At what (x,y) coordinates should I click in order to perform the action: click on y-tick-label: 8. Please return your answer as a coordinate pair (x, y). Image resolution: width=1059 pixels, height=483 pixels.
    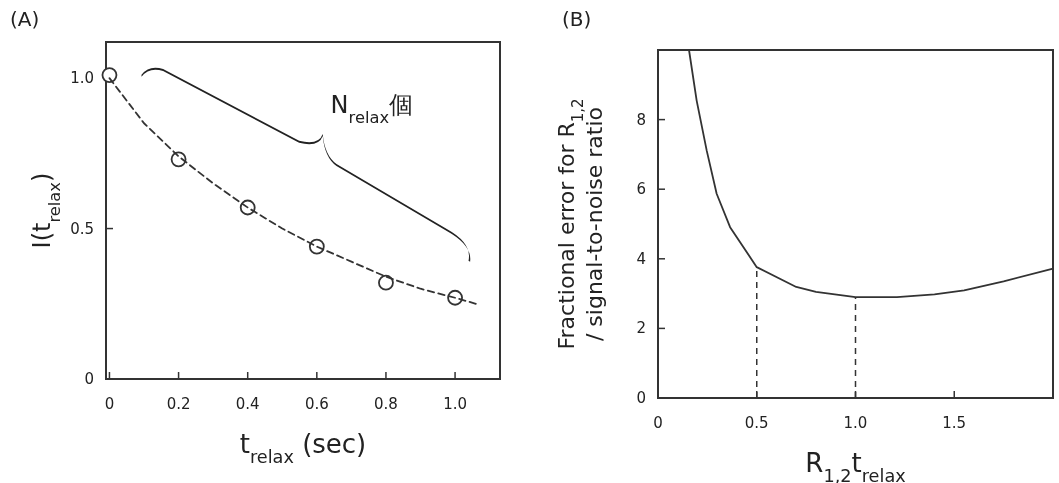
    Looking at the image, I should click on (641, 119).